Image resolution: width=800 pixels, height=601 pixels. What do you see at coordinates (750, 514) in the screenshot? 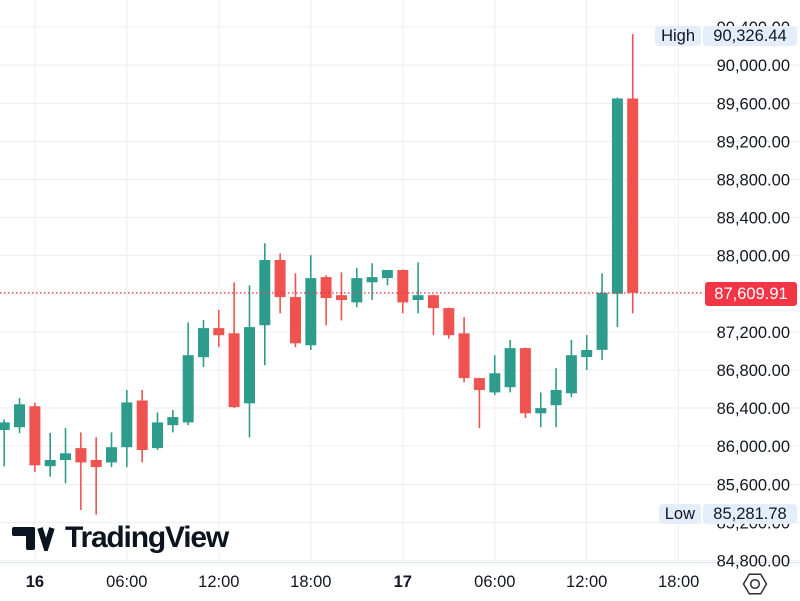
I see `low-value: 85,281.78` at bounding box center [750, 514].